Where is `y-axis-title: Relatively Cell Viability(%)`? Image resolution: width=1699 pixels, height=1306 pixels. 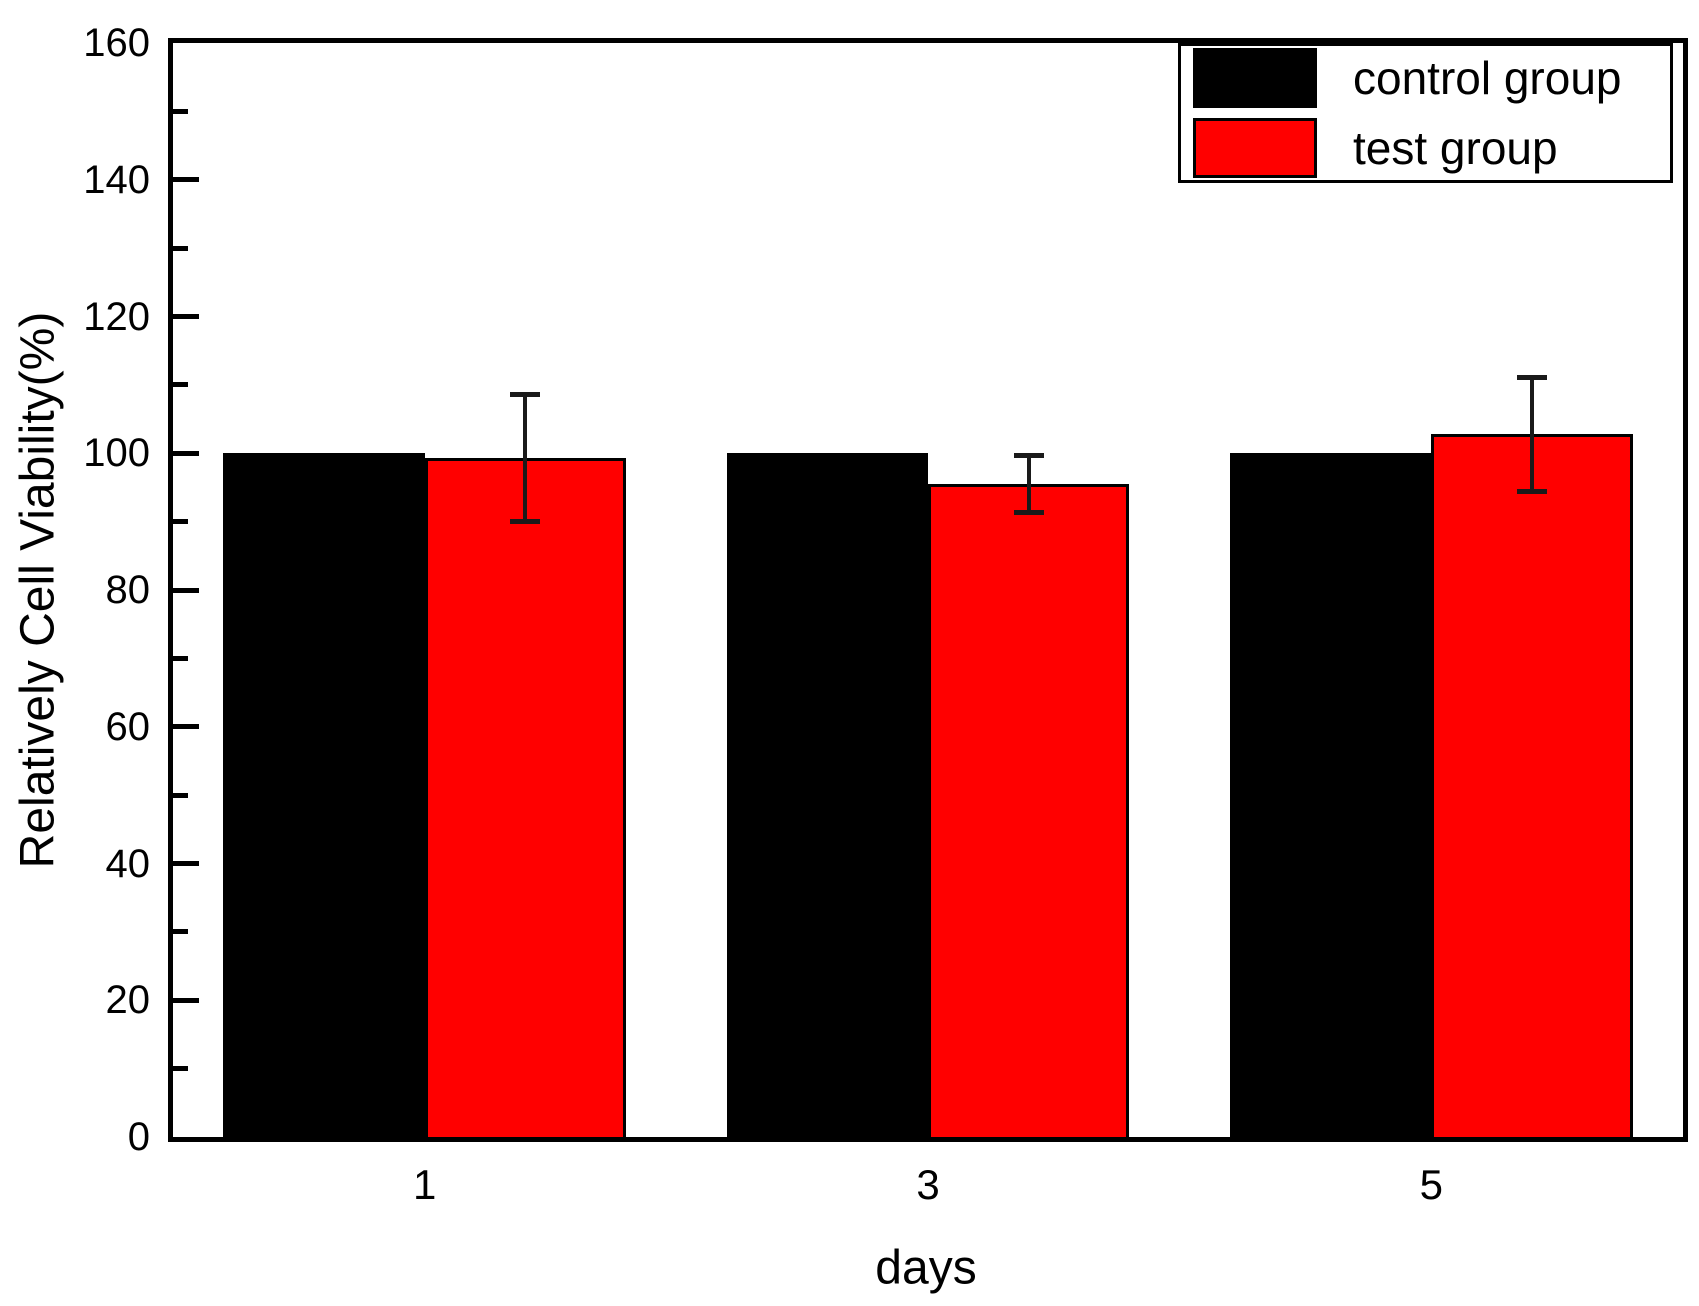
y-axis-title: Relatively Cell Viability(%) is located at coordinates (38, 590).